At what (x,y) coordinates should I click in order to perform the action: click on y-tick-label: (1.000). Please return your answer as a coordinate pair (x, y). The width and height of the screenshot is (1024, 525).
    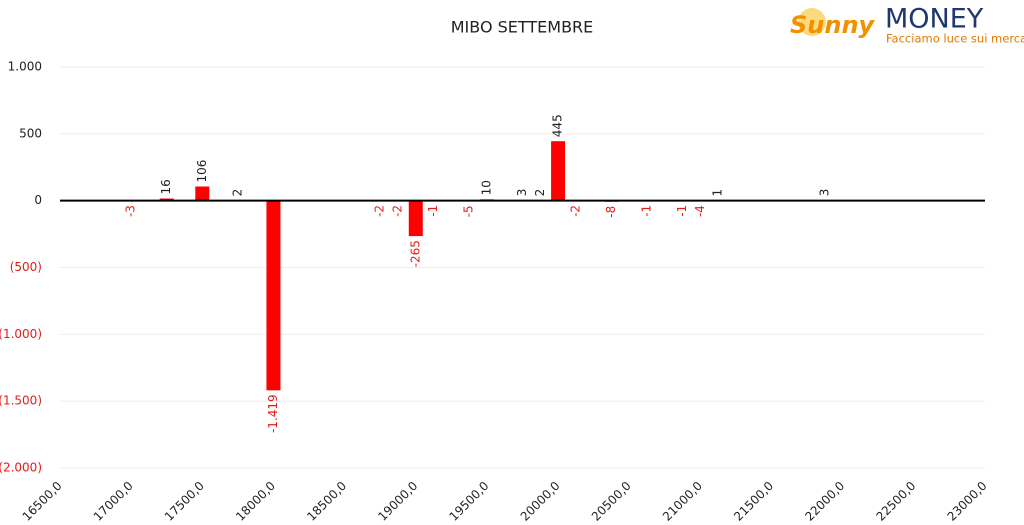
    Looking at the image, I should click on (21, 334).